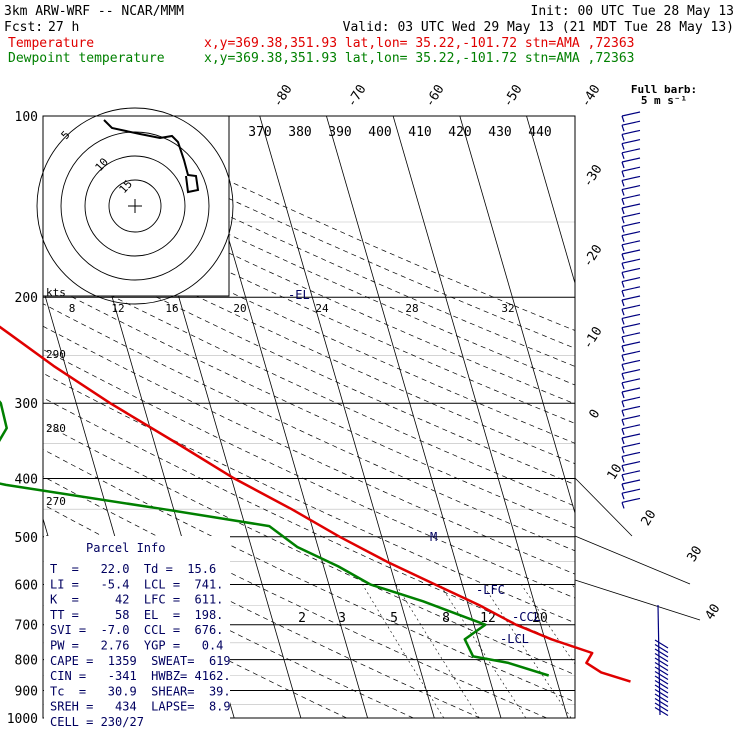 The image size is (740, 740). I want to click on theta-label-440: 440, so click(539, 132).